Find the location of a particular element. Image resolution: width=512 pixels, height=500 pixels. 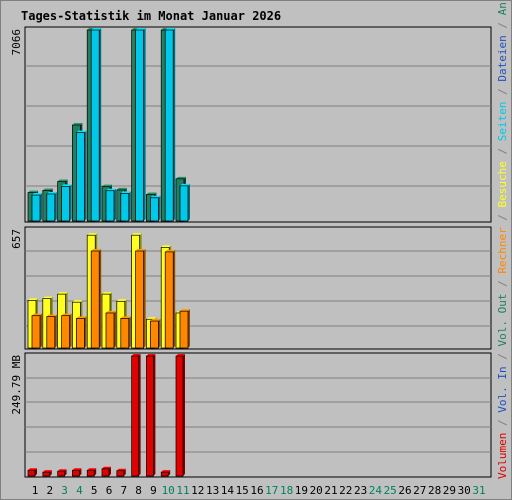

legend-entry-13: / is located at coordinates (502, 25).